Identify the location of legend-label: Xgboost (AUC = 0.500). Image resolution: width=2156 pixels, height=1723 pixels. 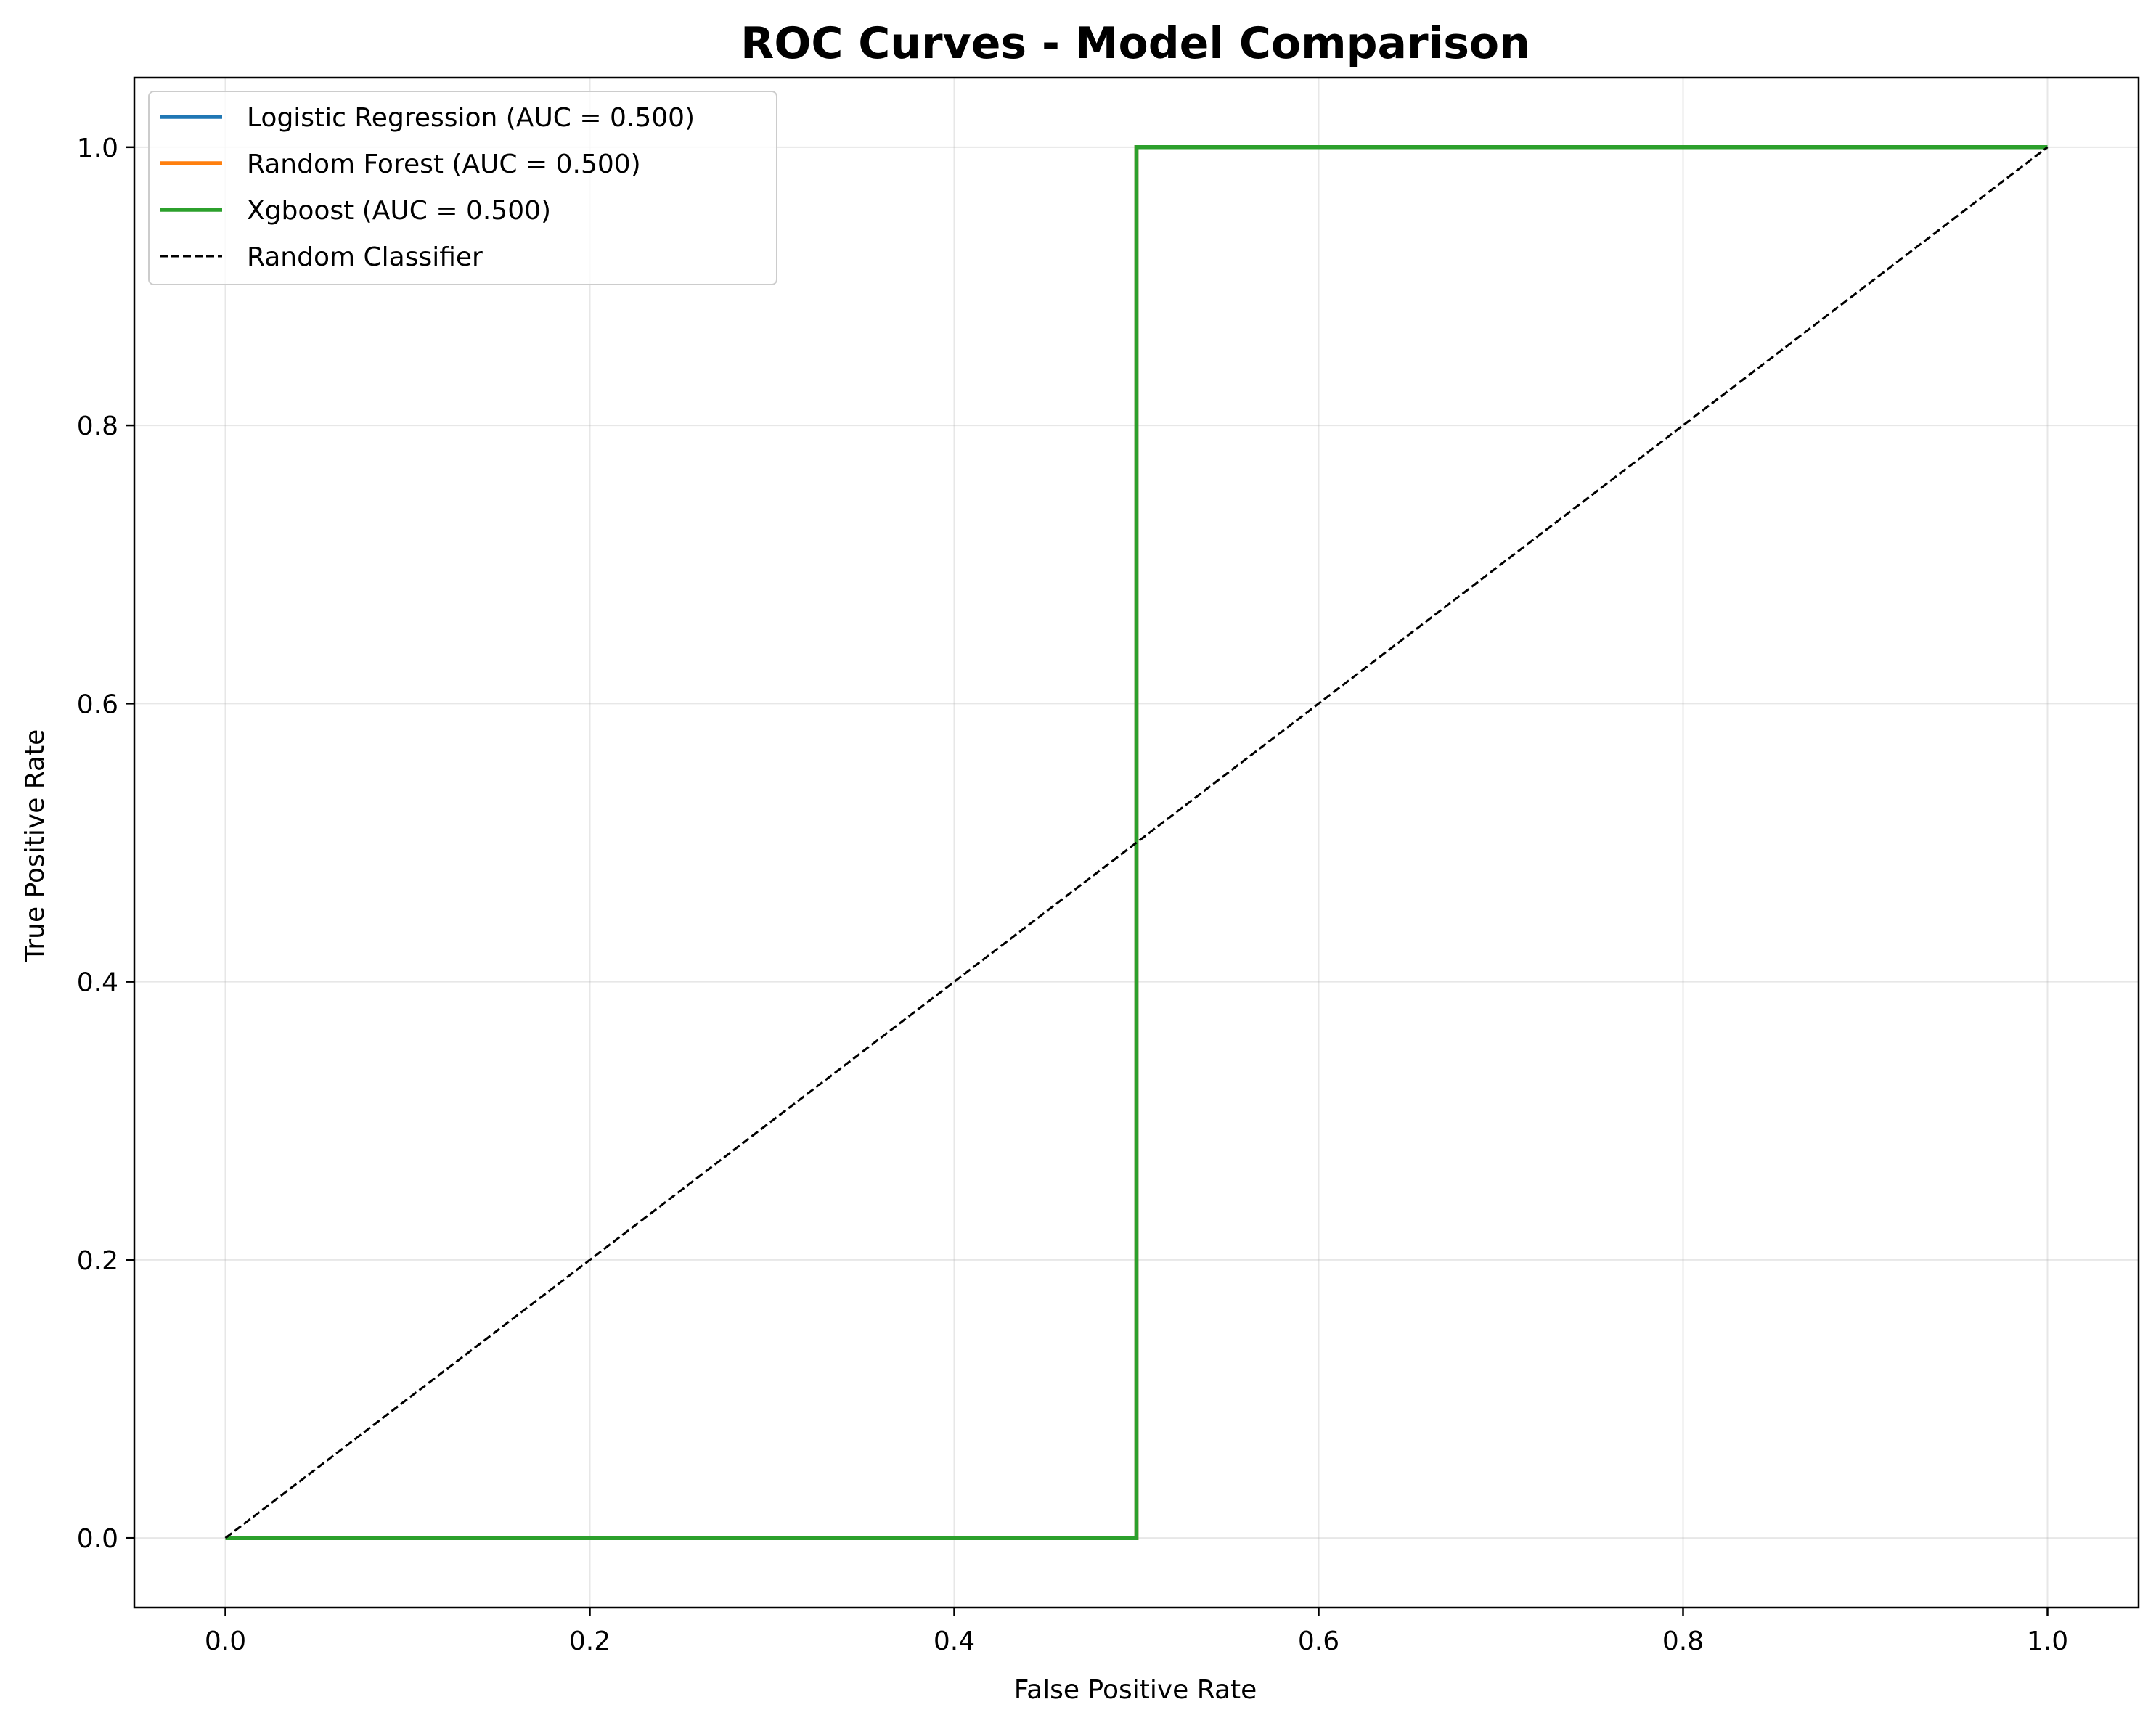
(399, 211).